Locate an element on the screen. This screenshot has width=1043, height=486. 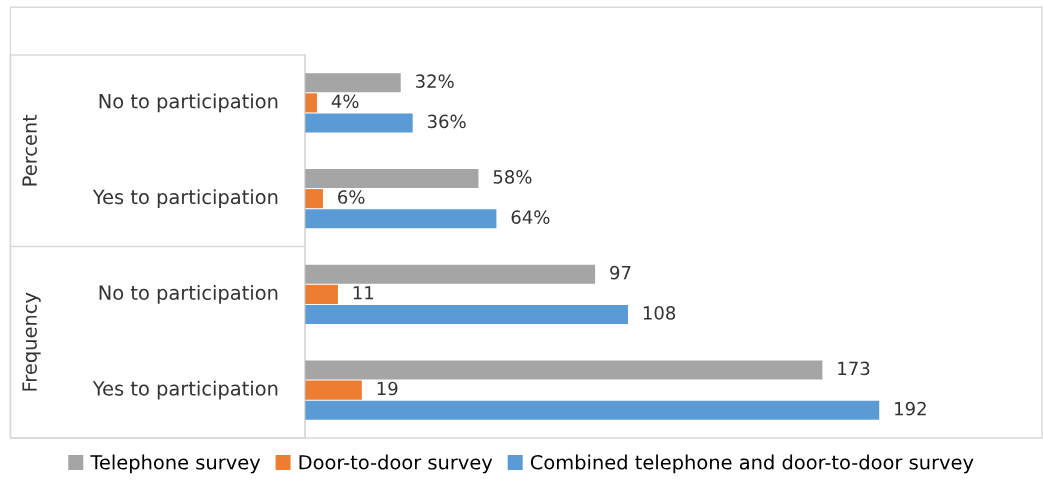
data-label: 64% is located at coordinates (530, 217).